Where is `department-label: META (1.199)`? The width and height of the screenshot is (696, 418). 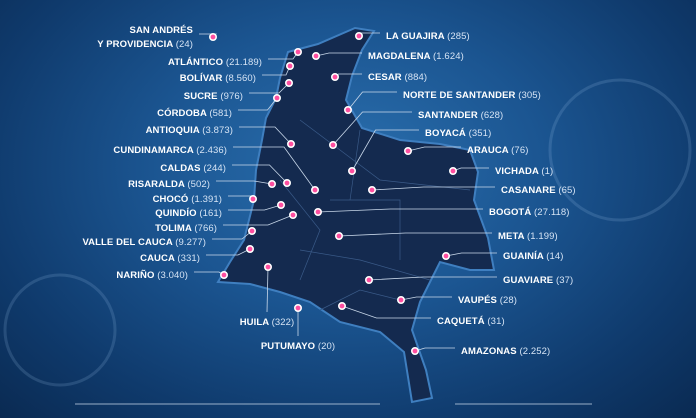 department-label: META (1.199) is located at coordinates (528, 236).